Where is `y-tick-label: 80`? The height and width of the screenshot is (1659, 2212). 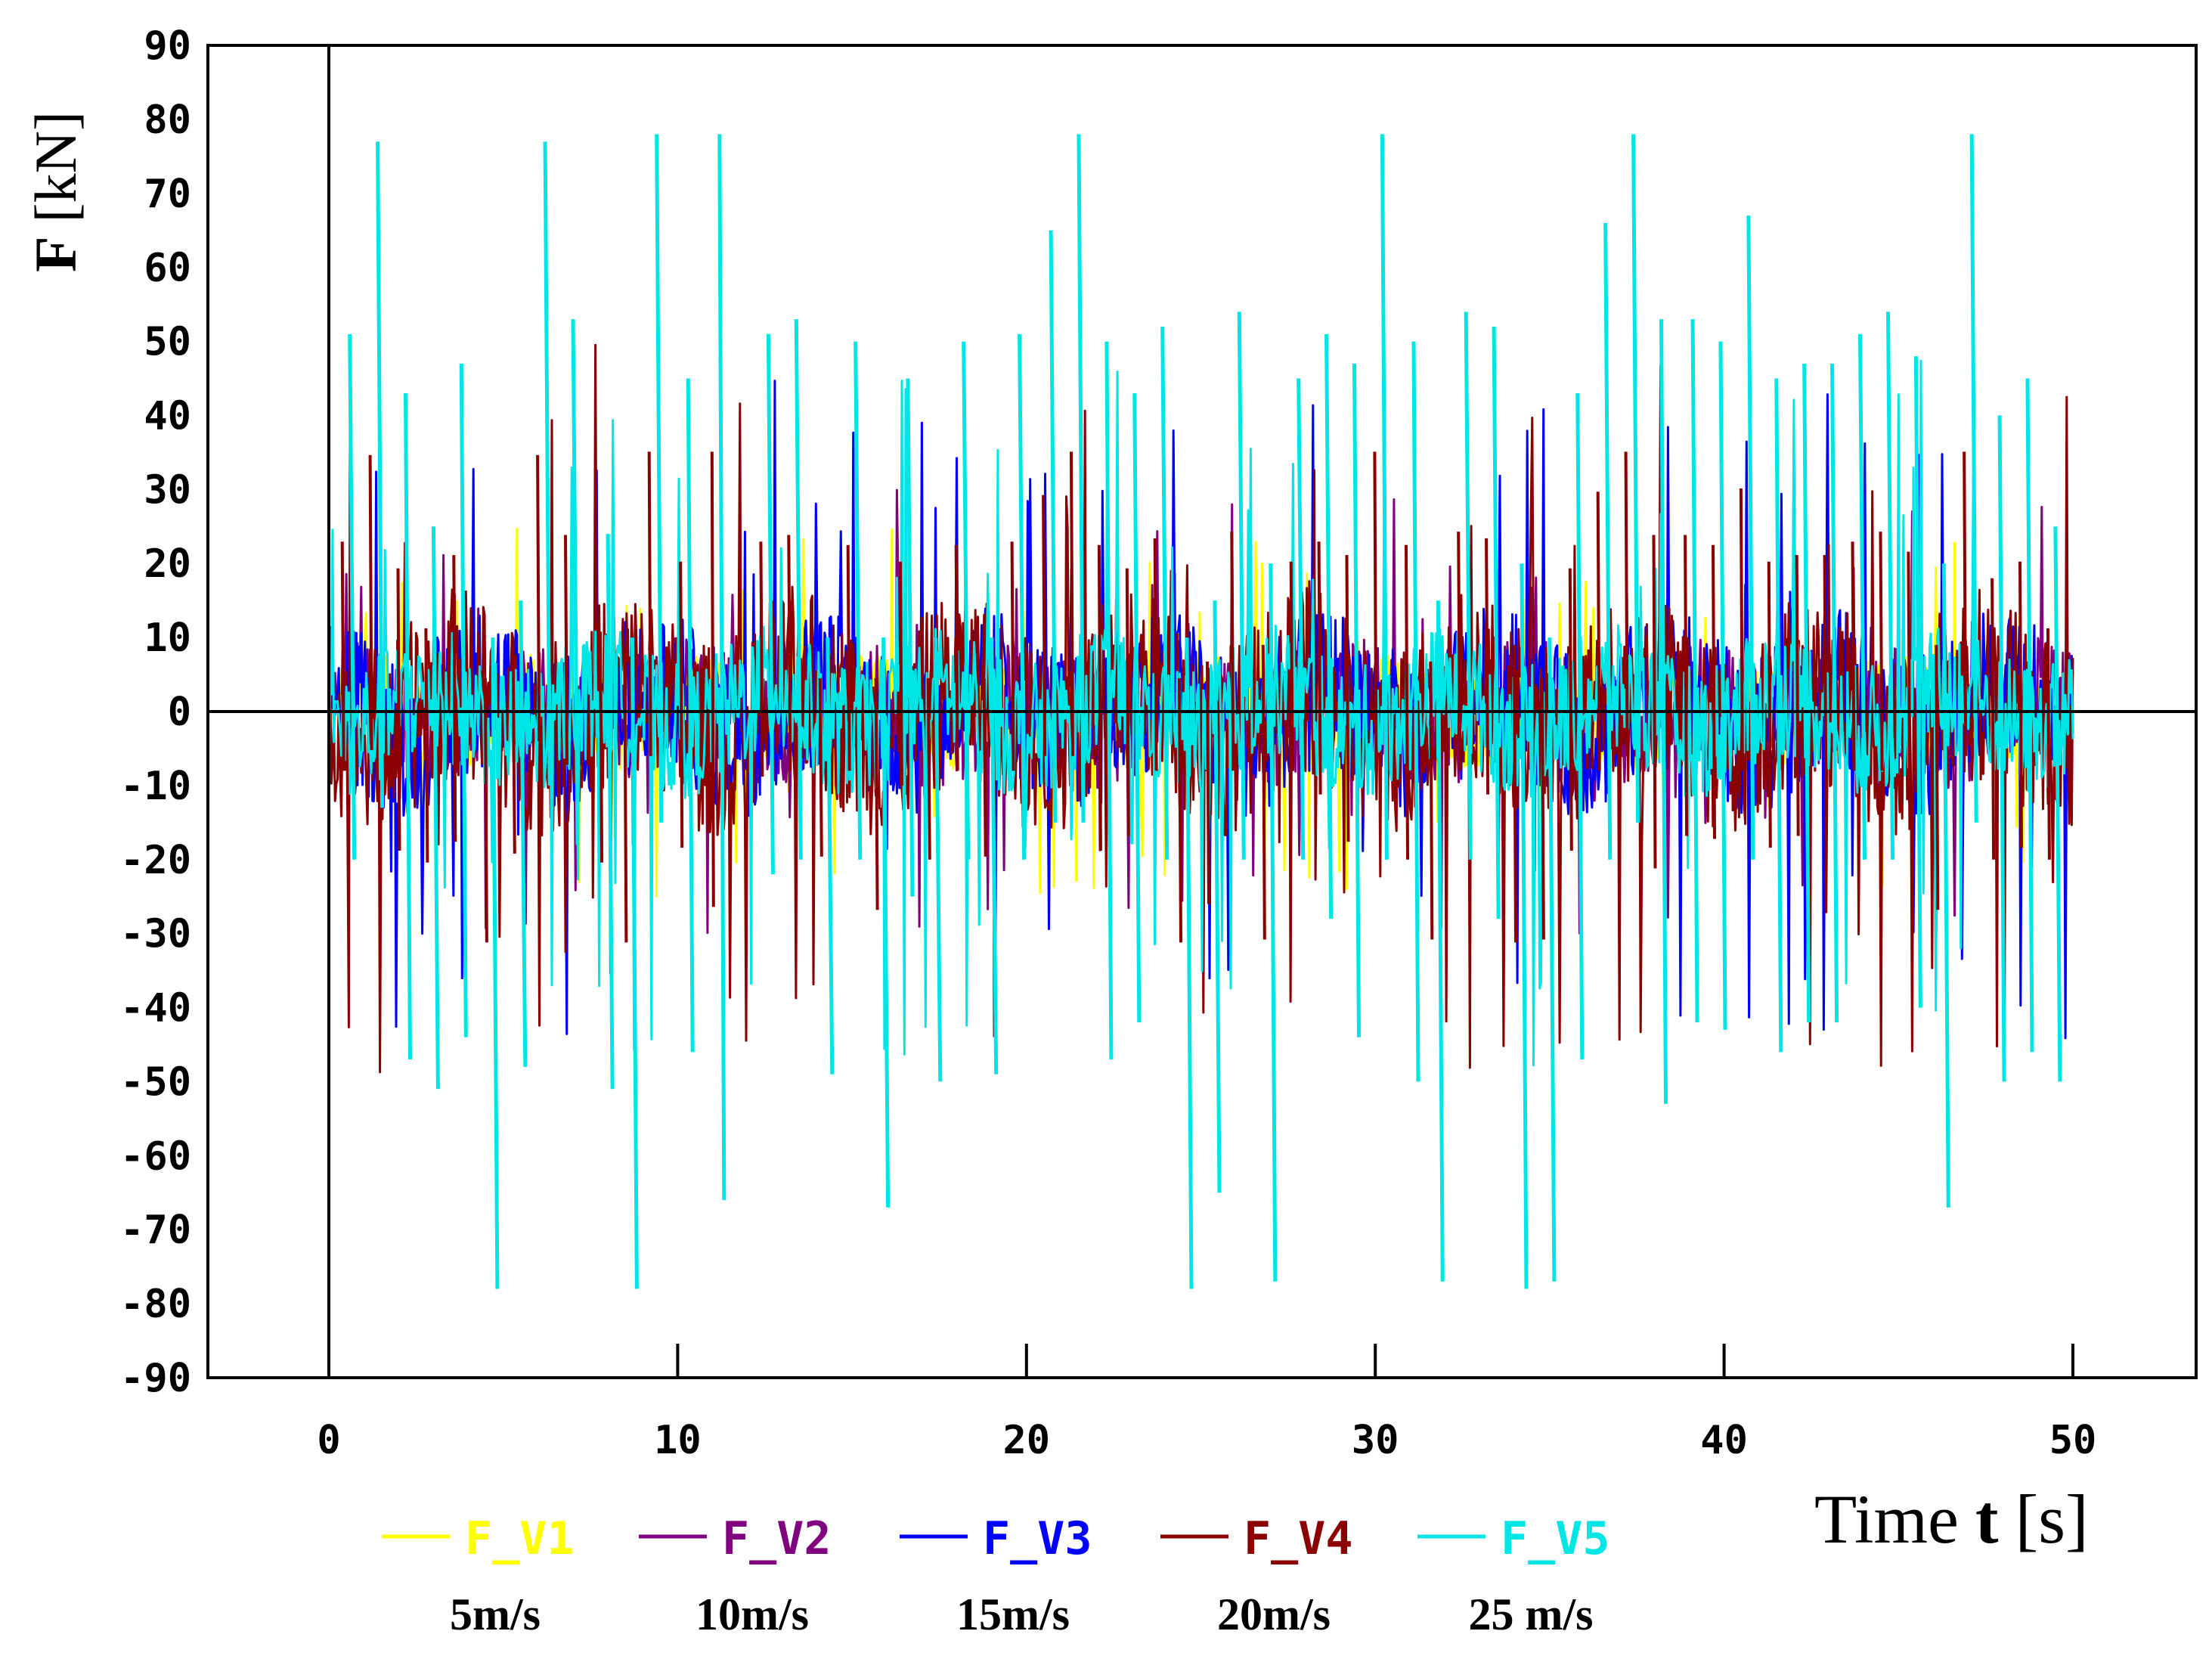
y-tick-label: 80 is located at coordinates (167, 120).